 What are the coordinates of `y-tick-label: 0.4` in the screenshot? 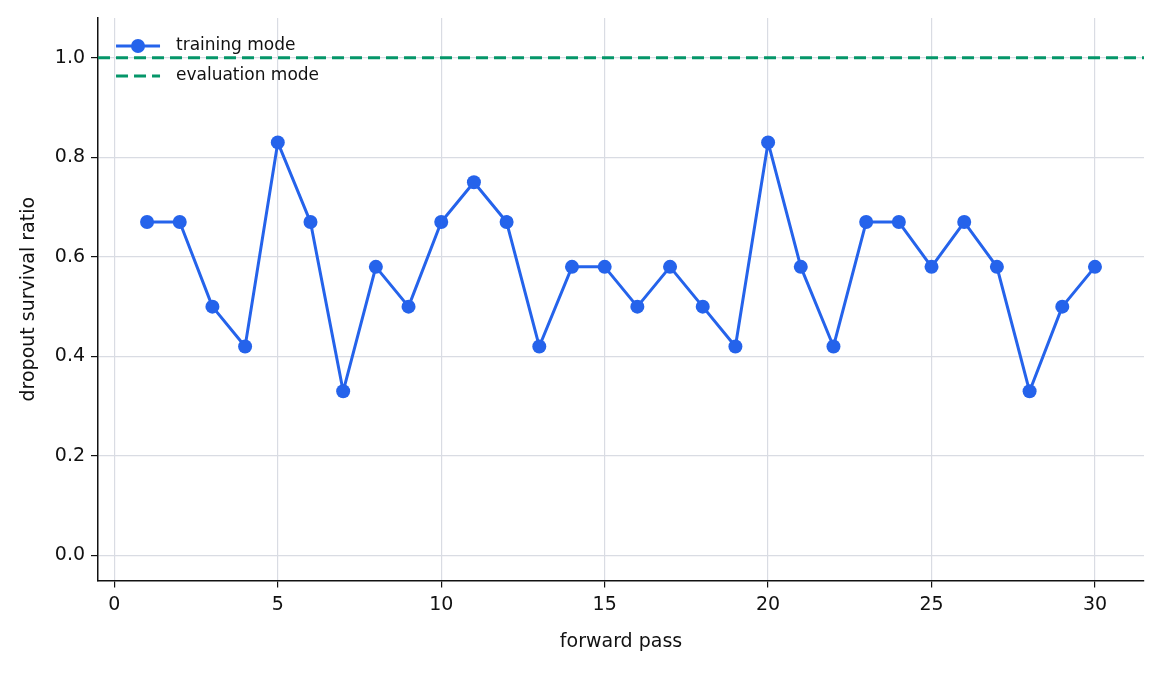 It's located at (70, 354).